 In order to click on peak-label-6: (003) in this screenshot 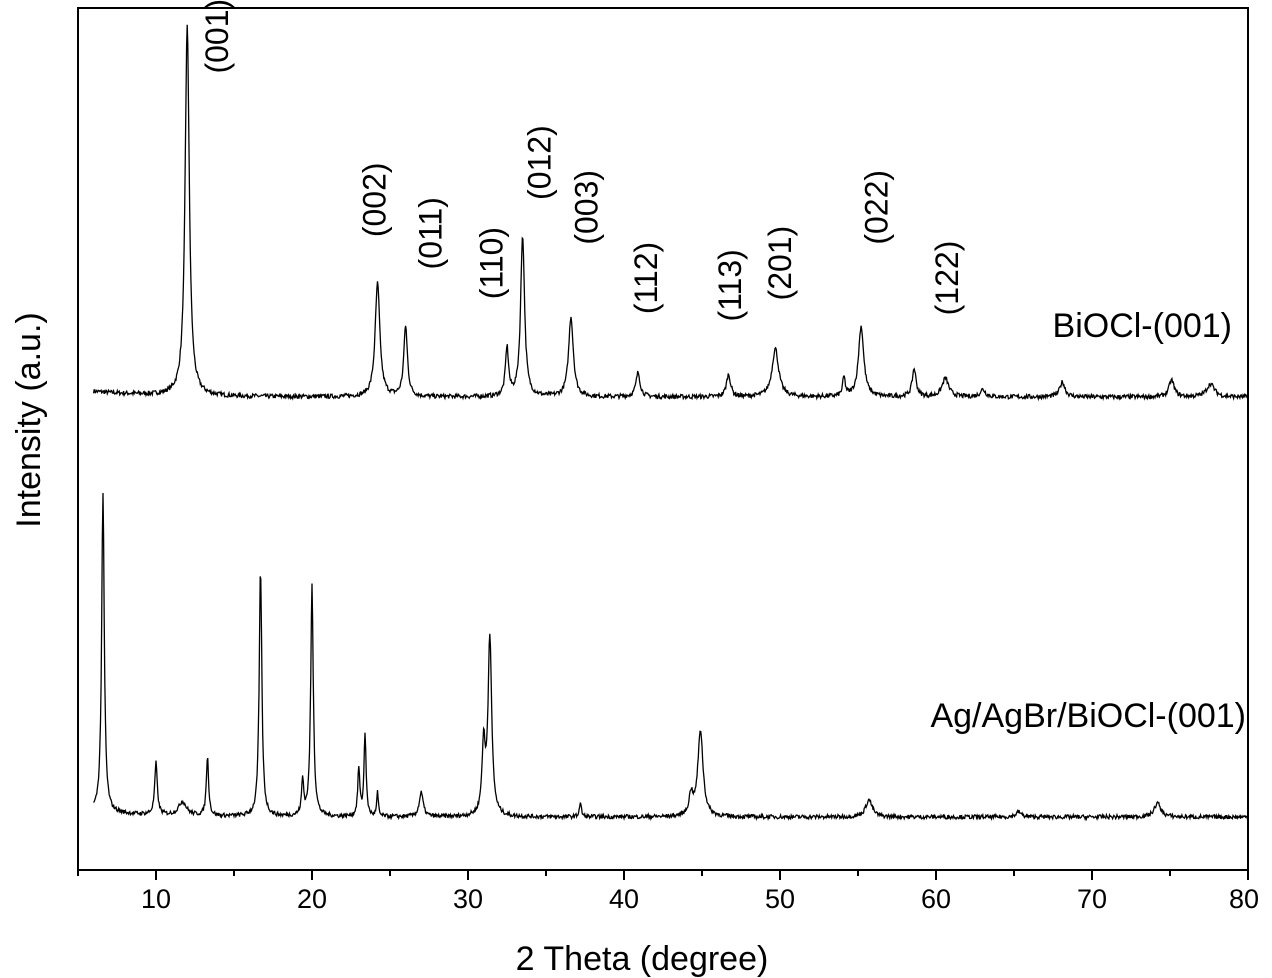, I will do `click(587, 207)`.